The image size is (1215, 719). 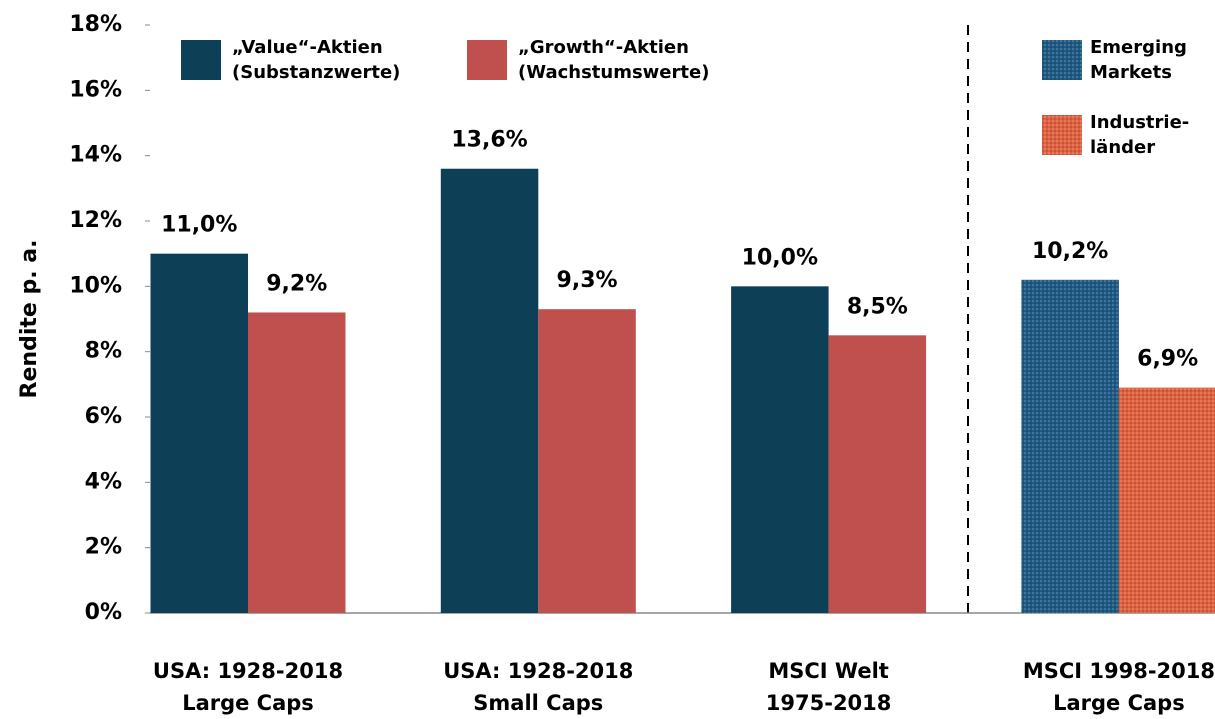 What do you see at coordinates (95, 285) in the screenshot?
I see `y-tick-label: 10%` at bounding box center [95, 285].